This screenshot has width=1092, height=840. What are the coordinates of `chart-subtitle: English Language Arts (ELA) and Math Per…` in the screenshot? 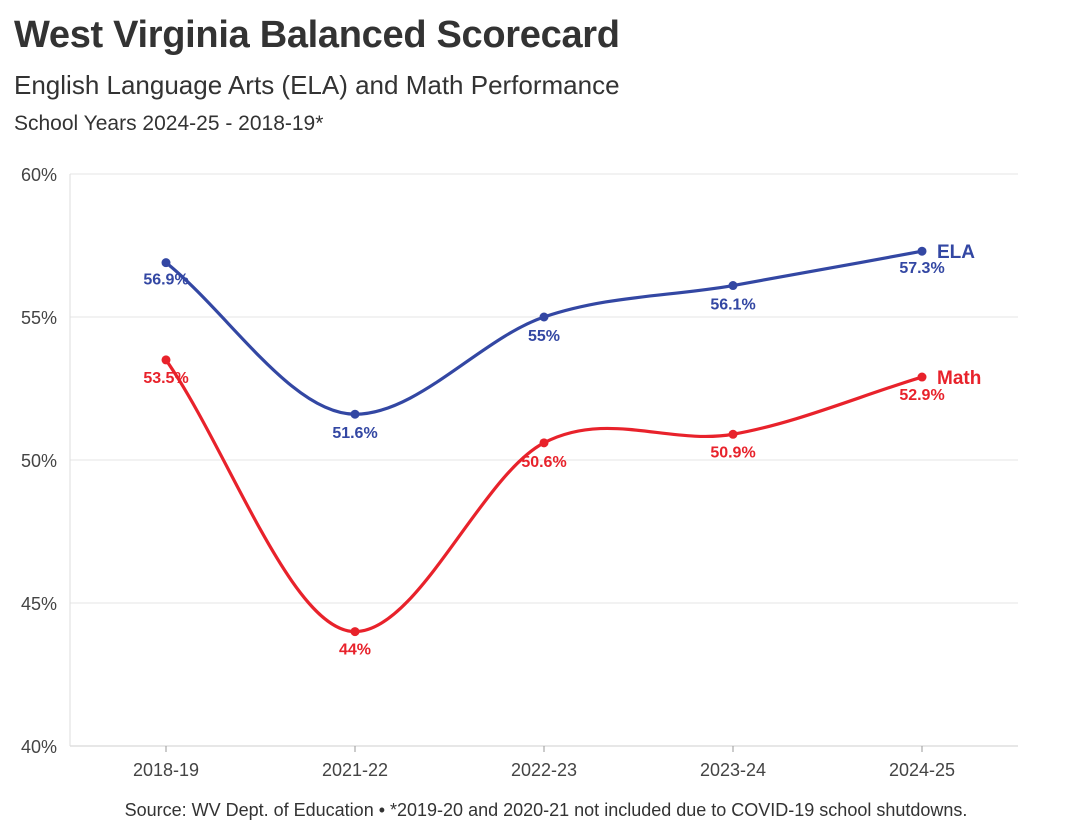 It's located at (317, 85).